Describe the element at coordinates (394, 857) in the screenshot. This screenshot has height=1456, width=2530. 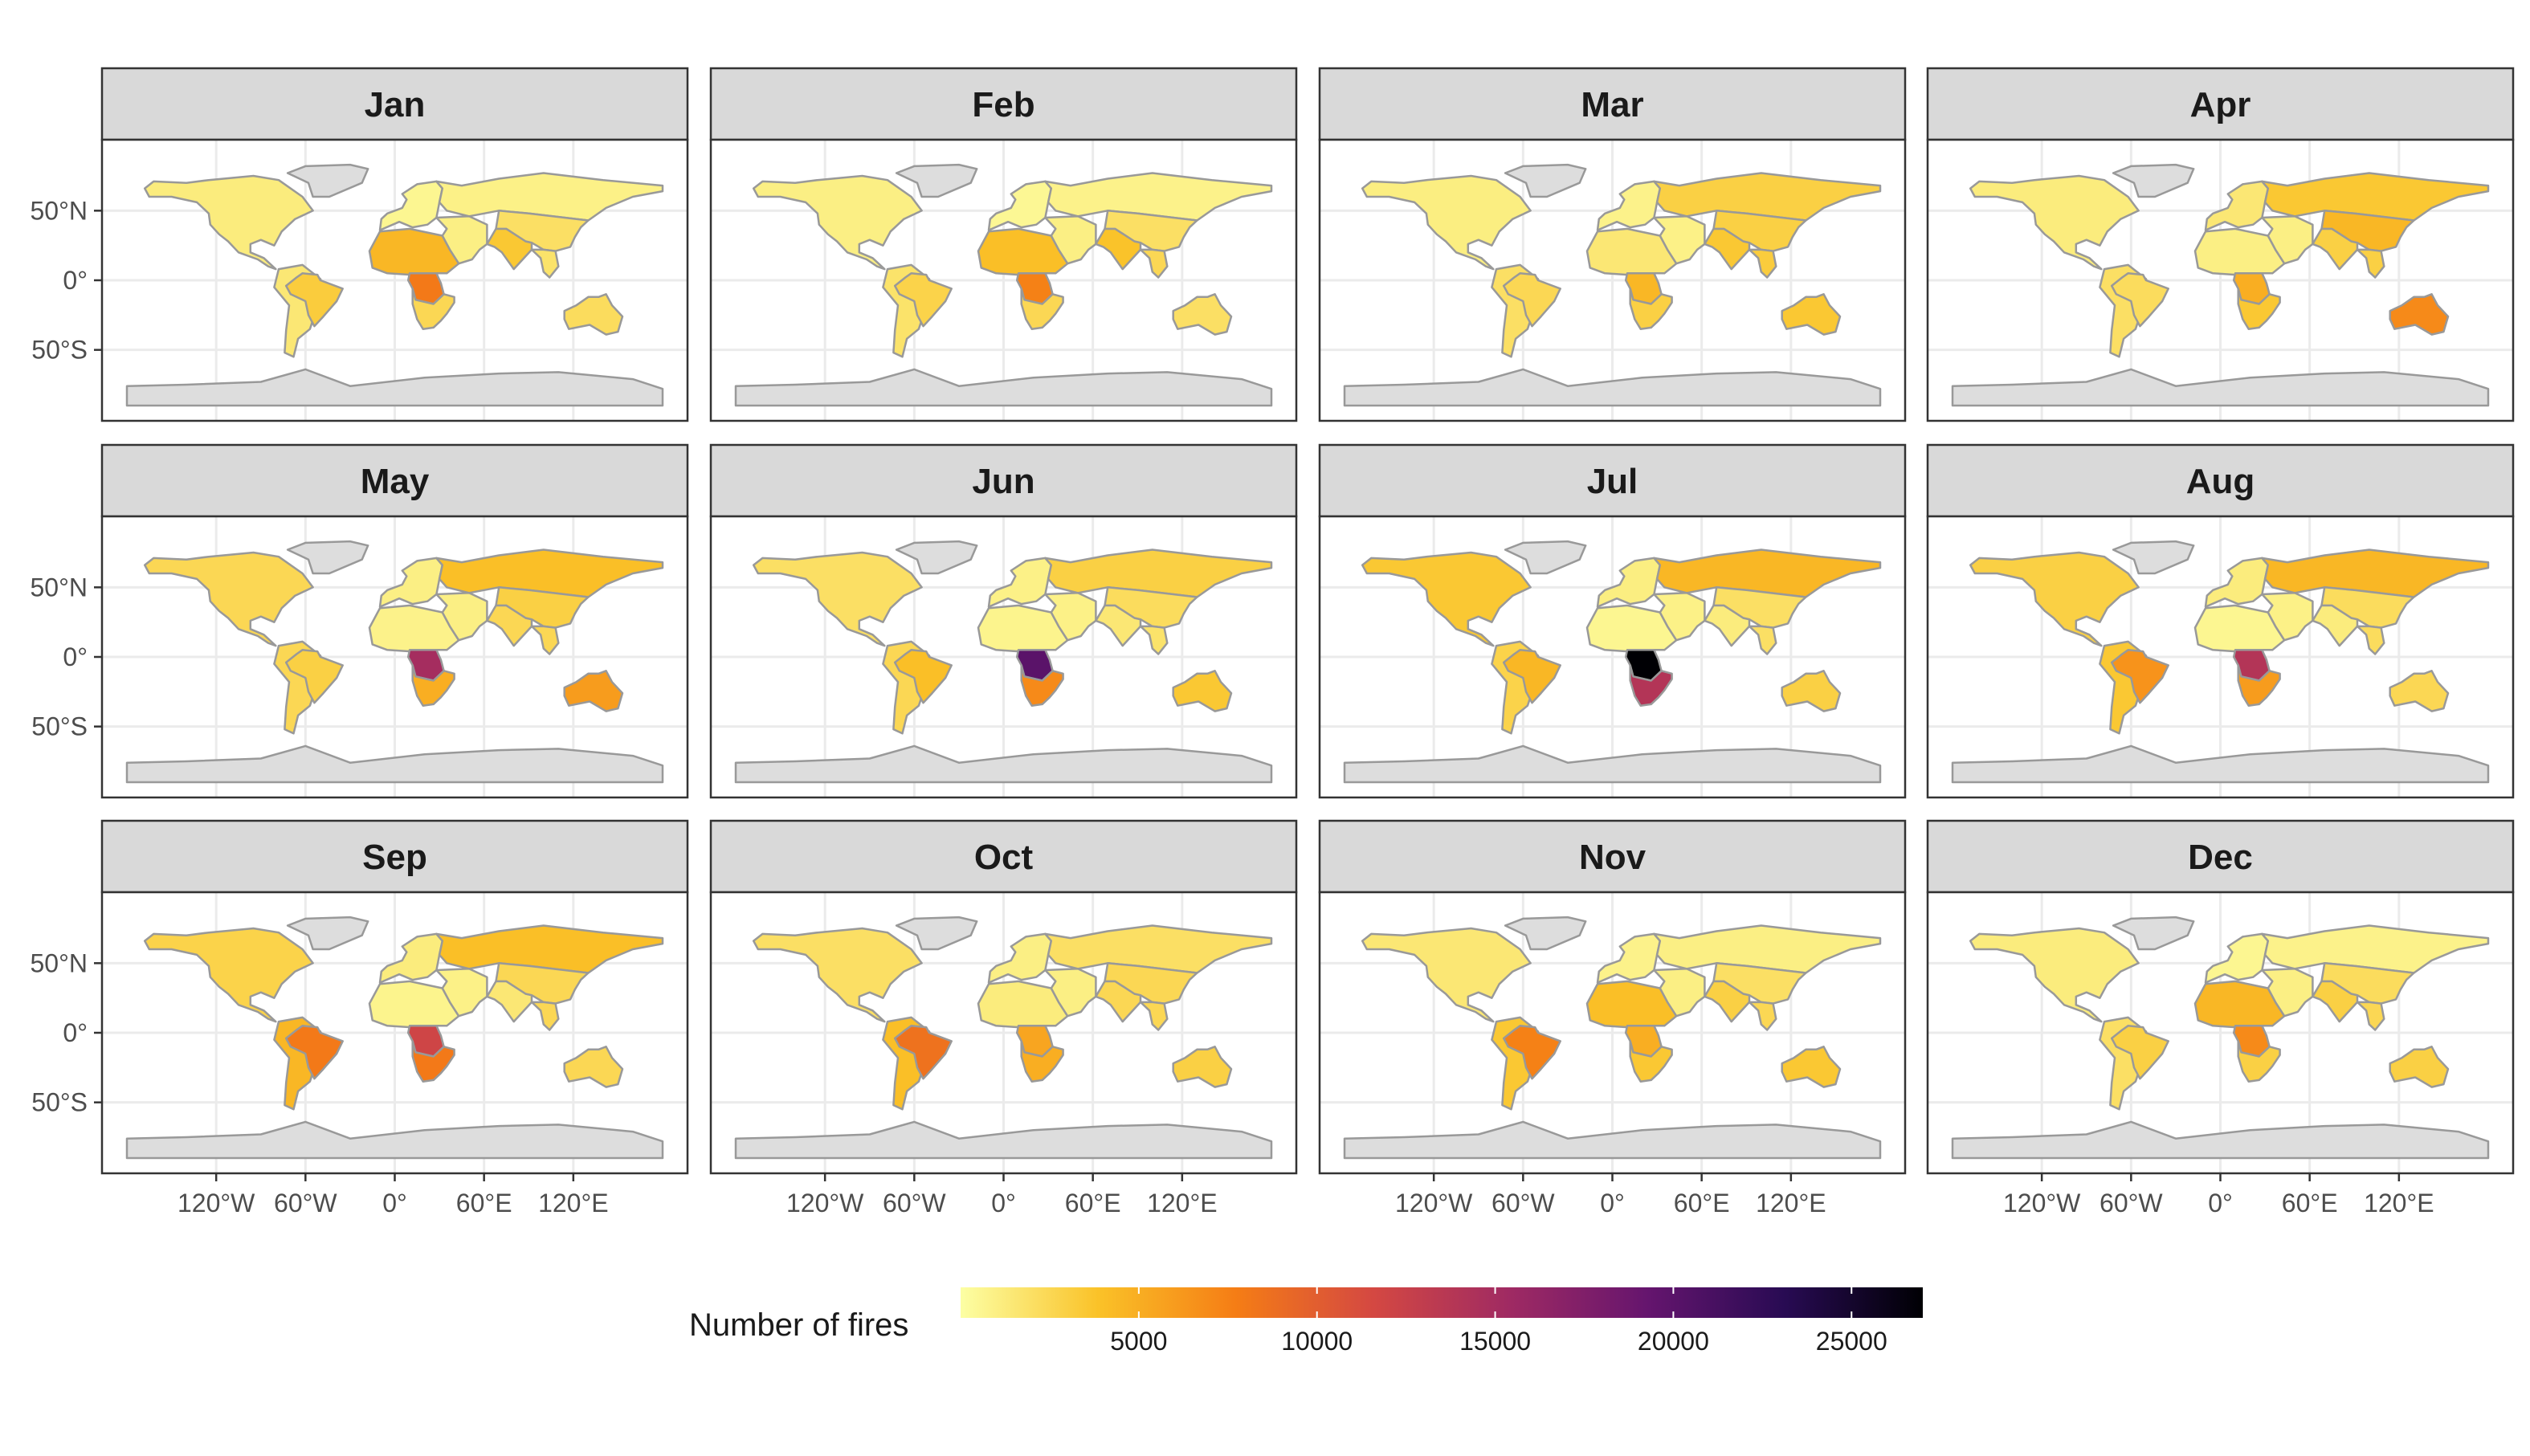
I see `facet-strip-label: Sep` at that location.